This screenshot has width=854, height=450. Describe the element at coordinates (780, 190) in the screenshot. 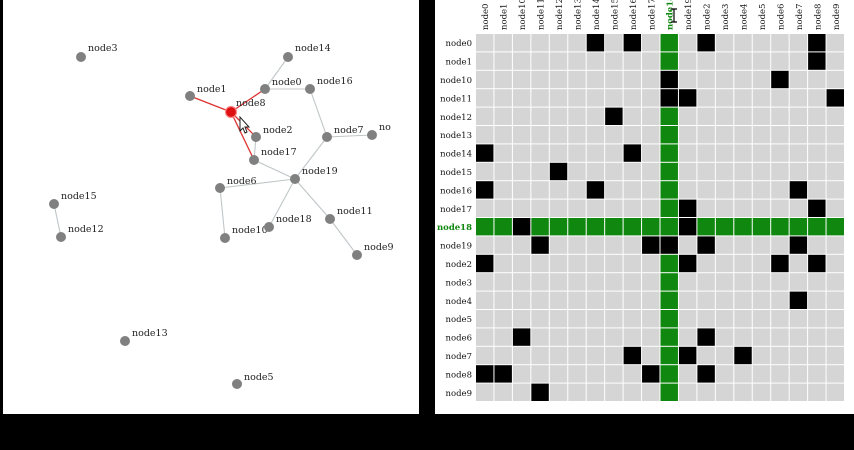

I see `matrix-cell-node16-node6` at that location.